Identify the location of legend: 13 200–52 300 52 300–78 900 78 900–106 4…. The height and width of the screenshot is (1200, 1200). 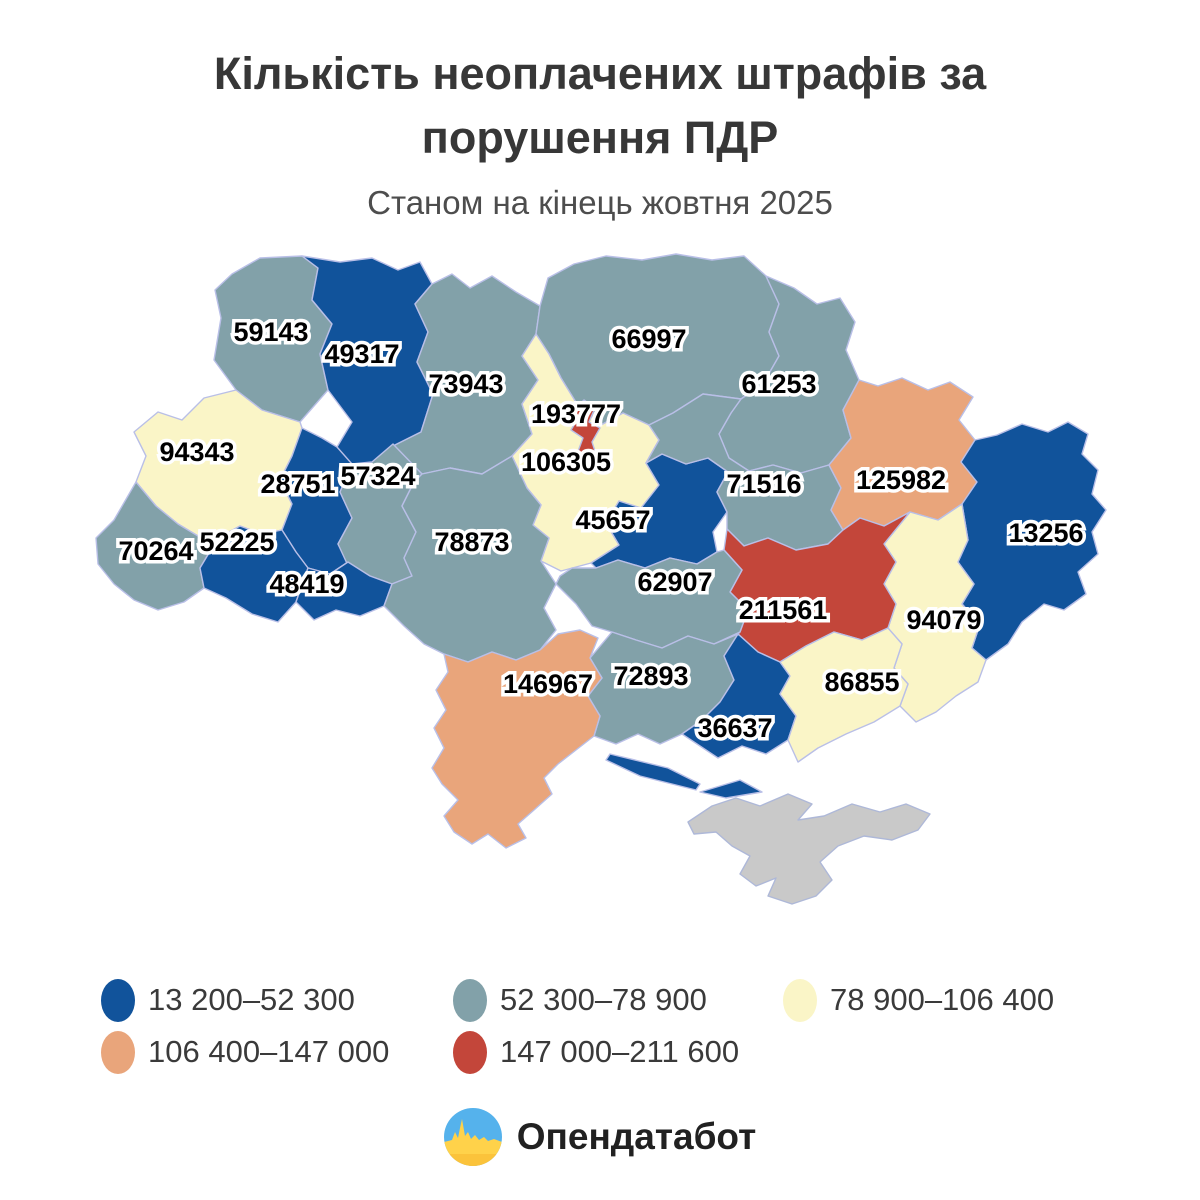
(600, 1031).